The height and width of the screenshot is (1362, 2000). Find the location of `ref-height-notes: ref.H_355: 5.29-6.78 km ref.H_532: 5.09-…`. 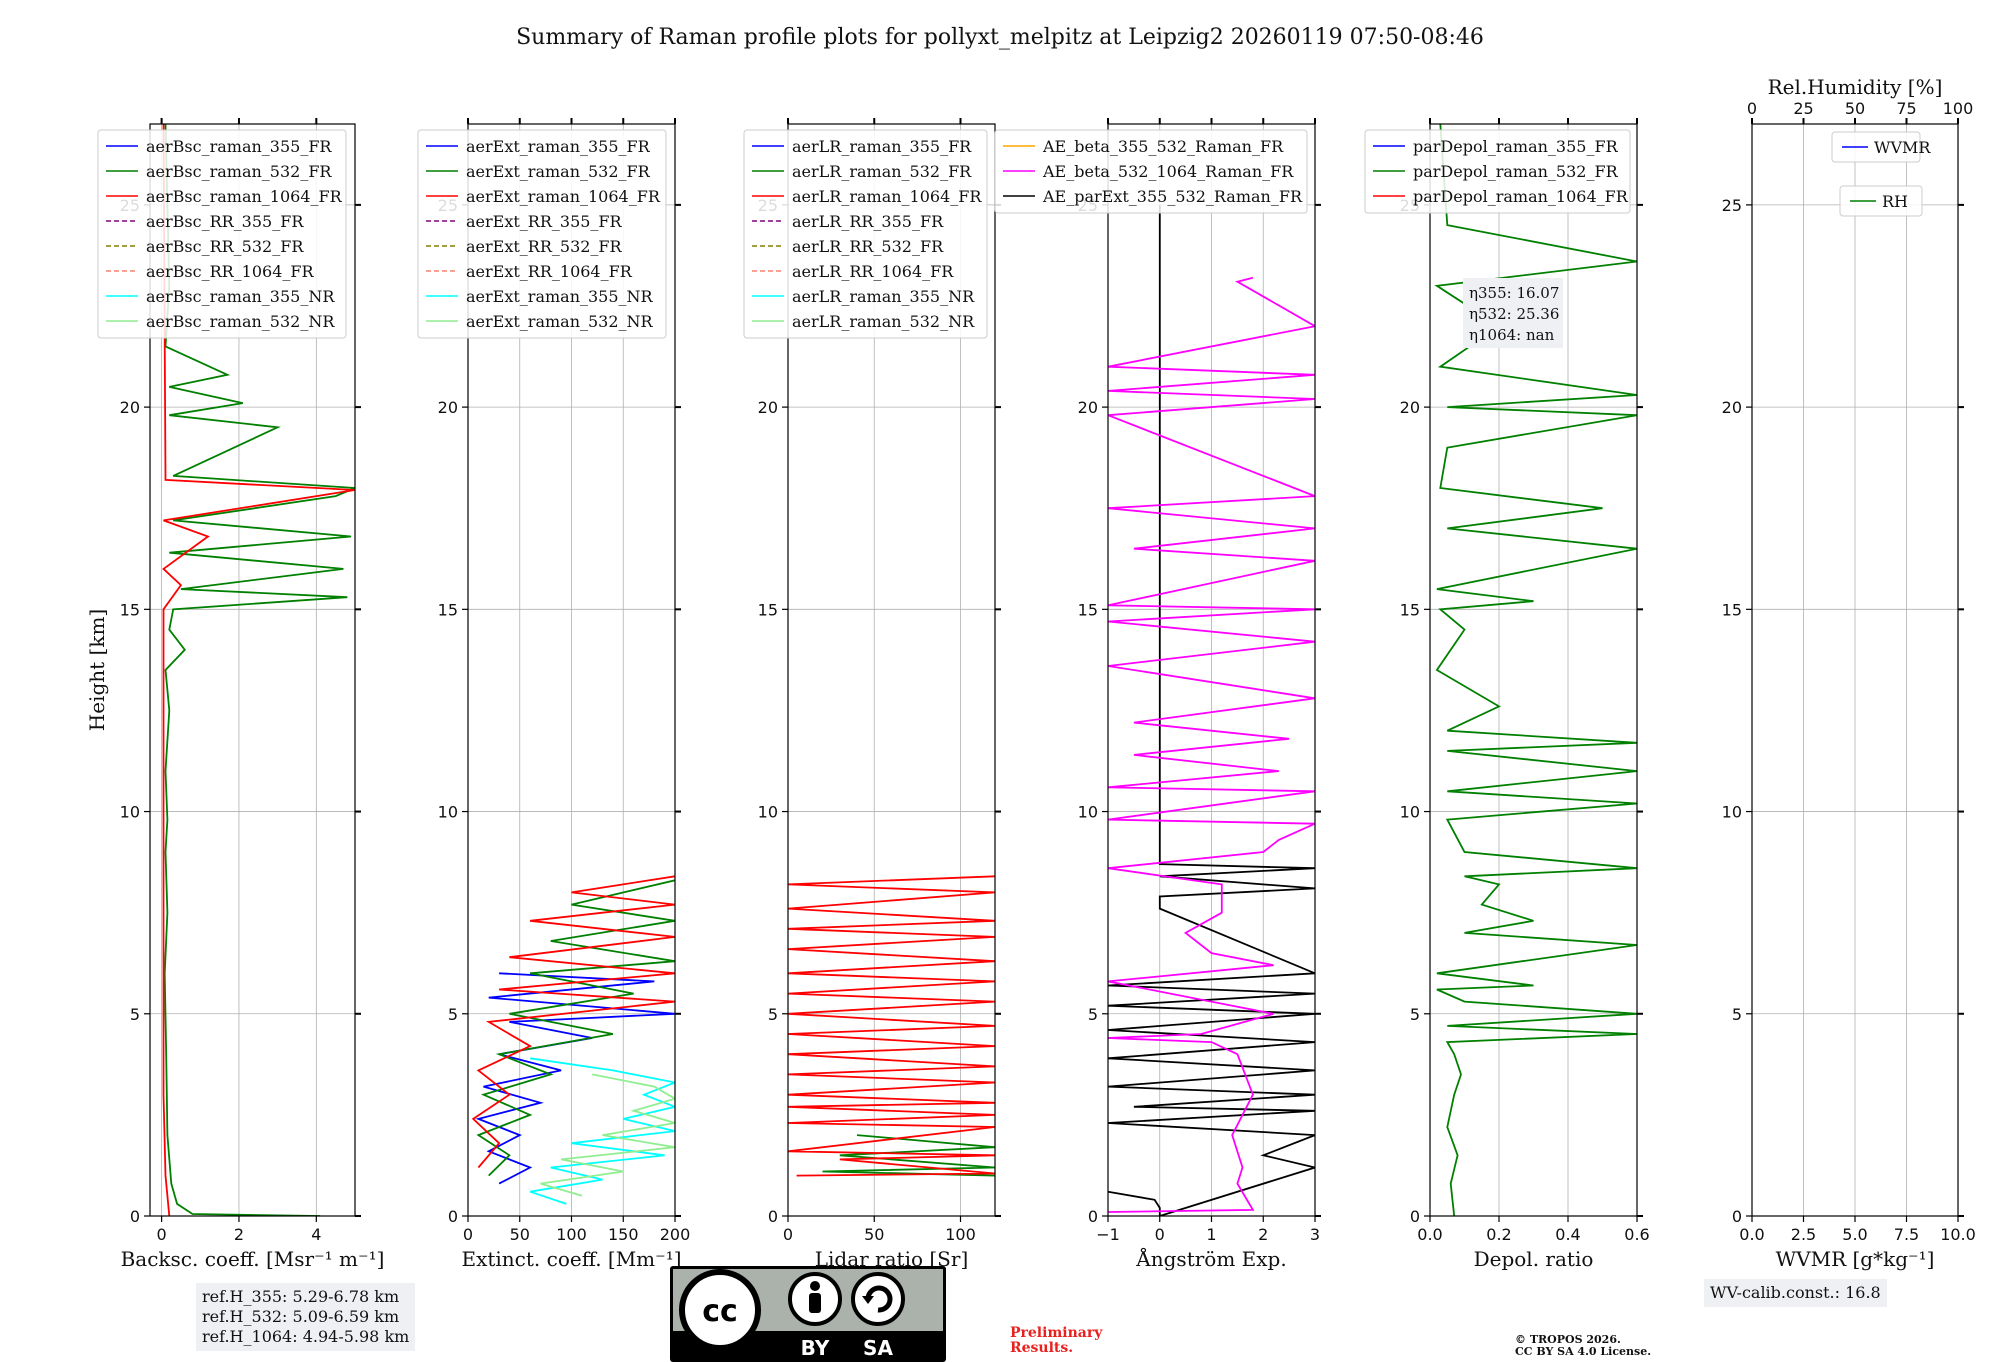

ref-height-notes: ref.H_355: 5.29-6.78 km ref.H_532: 5.09-… is located at coordinates (306, 1317).